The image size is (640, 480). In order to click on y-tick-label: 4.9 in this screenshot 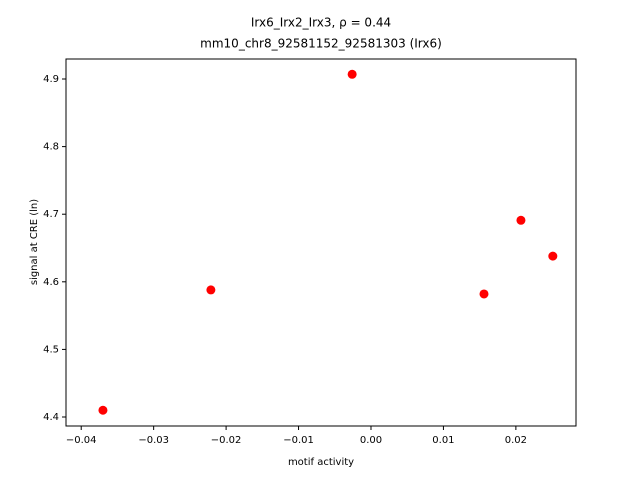, I will do `click(51, 79)`.